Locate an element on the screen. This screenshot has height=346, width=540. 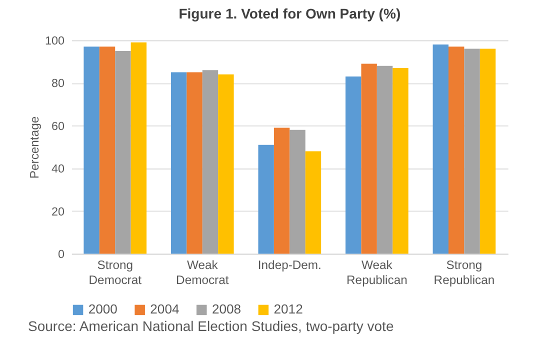
x-tick-label: Weak Democrat is located at coordinates (203, 273).